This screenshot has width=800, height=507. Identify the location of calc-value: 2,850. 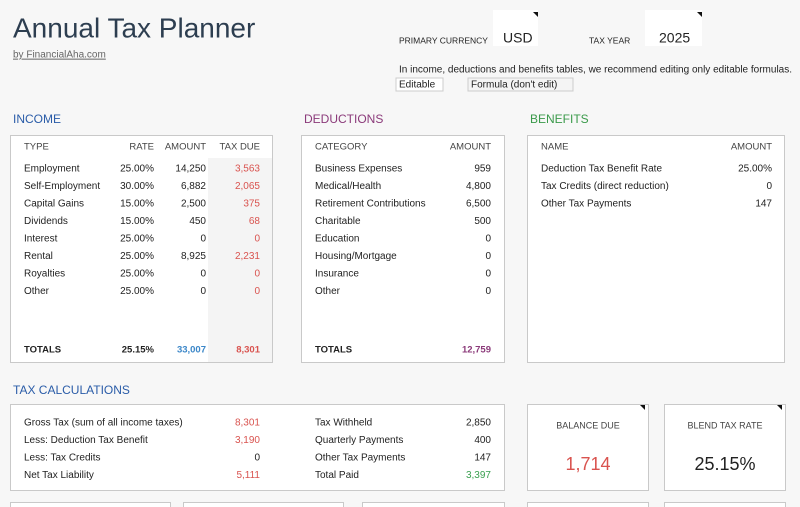
(478, 423).